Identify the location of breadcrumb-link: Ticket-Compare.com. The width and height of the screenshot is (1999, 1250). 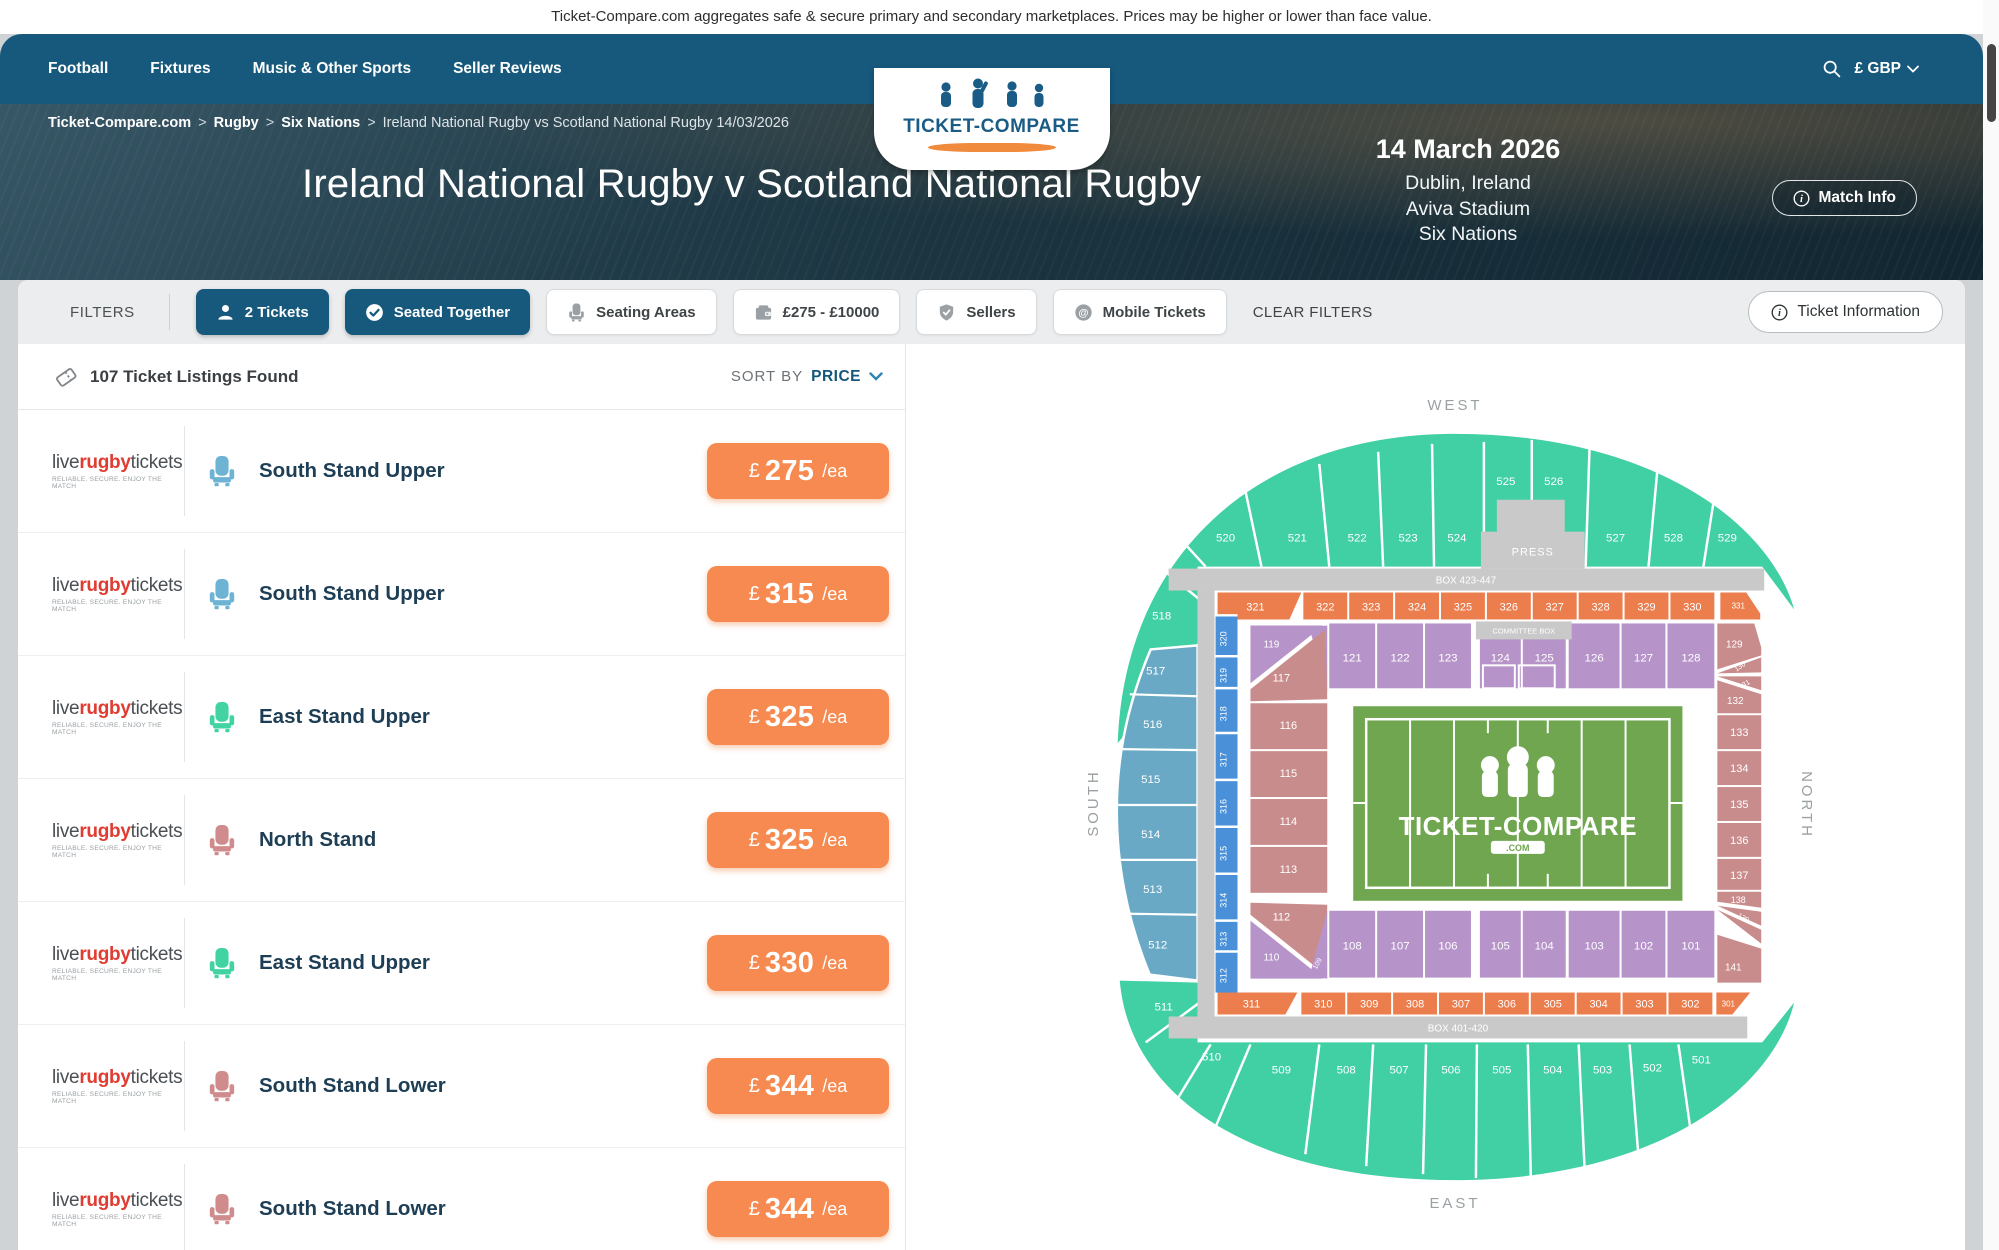
(120, 123).